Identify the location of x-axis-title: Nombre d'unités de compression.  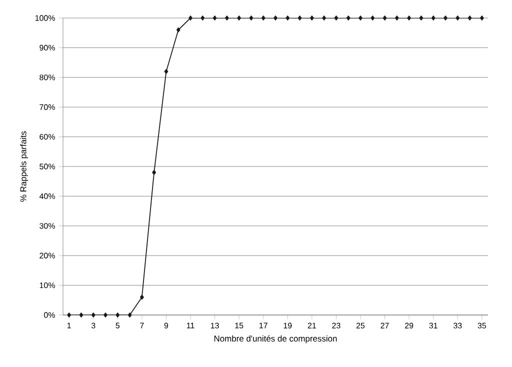
(275, 339).